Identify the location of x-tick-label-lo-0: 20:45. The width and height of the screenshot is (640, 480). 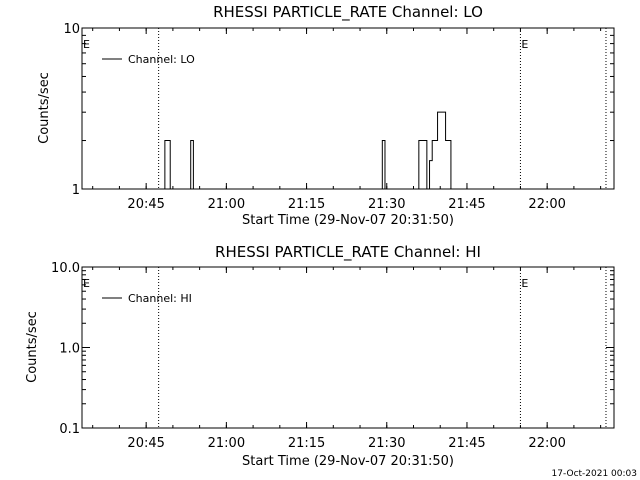
(145, 204).